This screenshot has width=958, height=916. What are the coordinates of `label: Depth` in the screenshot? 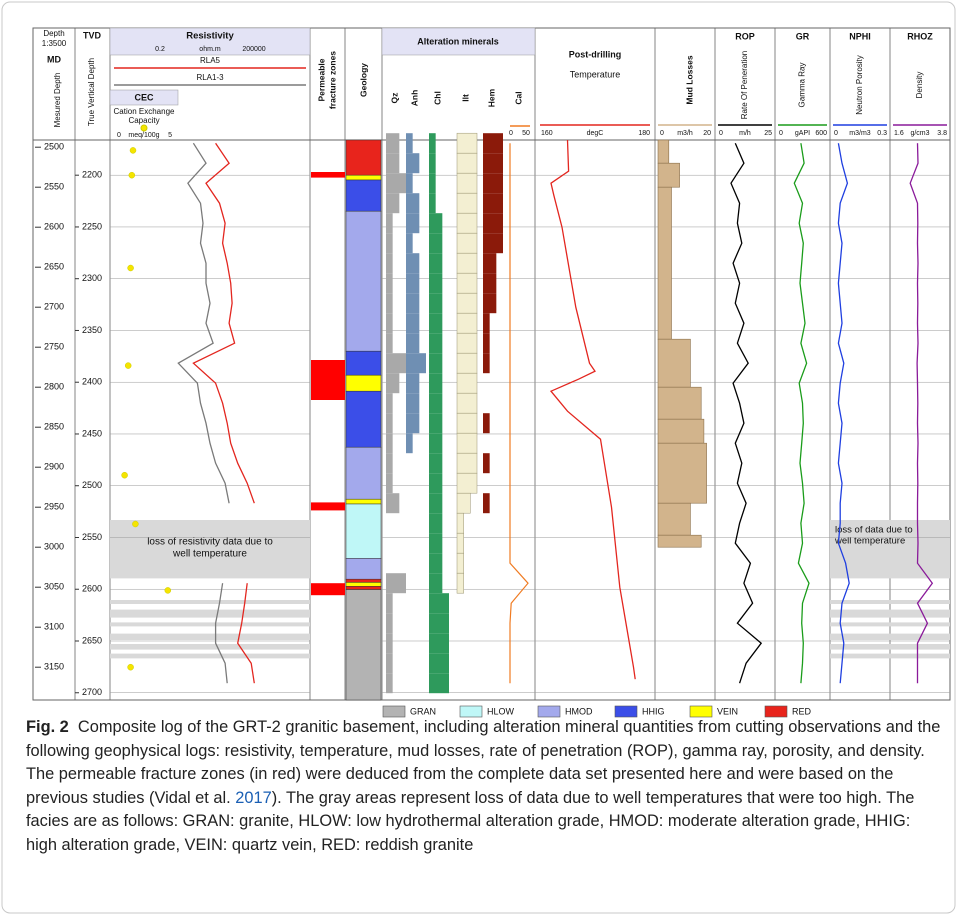 It's located at (53, 33).